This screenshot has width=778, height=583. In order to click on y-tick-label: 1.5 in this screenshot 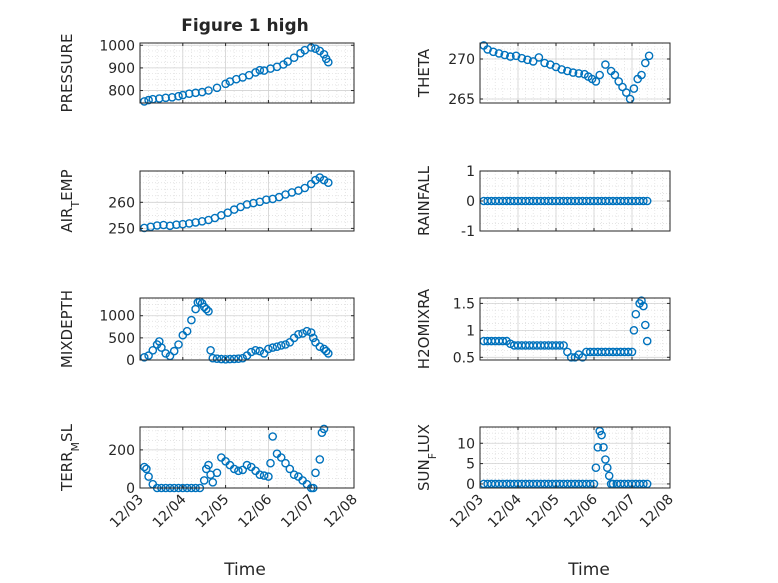, I will do `click(464, 304)`.